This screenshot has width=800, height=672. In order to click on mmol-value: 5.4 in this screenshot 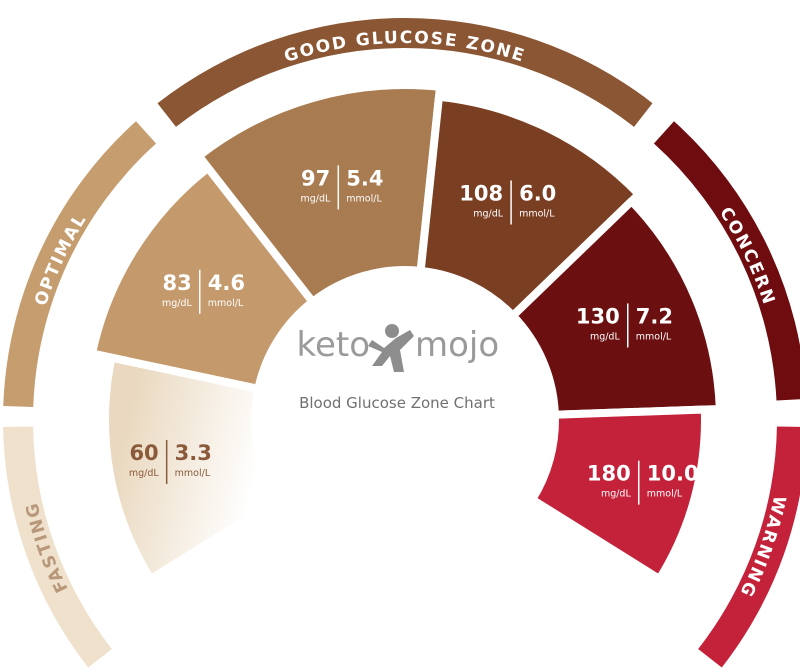, I will do `click(364, 178)`.